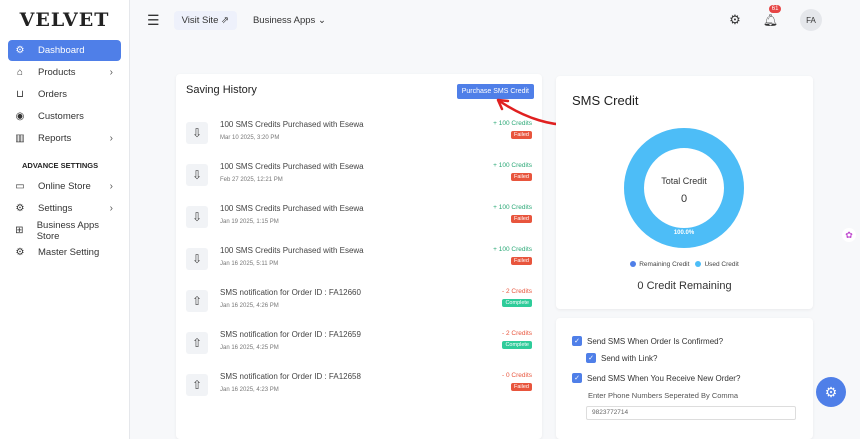 The image size is (860, 439). I want to click on donut-percent-label: 100.0%, so click(684, 233).